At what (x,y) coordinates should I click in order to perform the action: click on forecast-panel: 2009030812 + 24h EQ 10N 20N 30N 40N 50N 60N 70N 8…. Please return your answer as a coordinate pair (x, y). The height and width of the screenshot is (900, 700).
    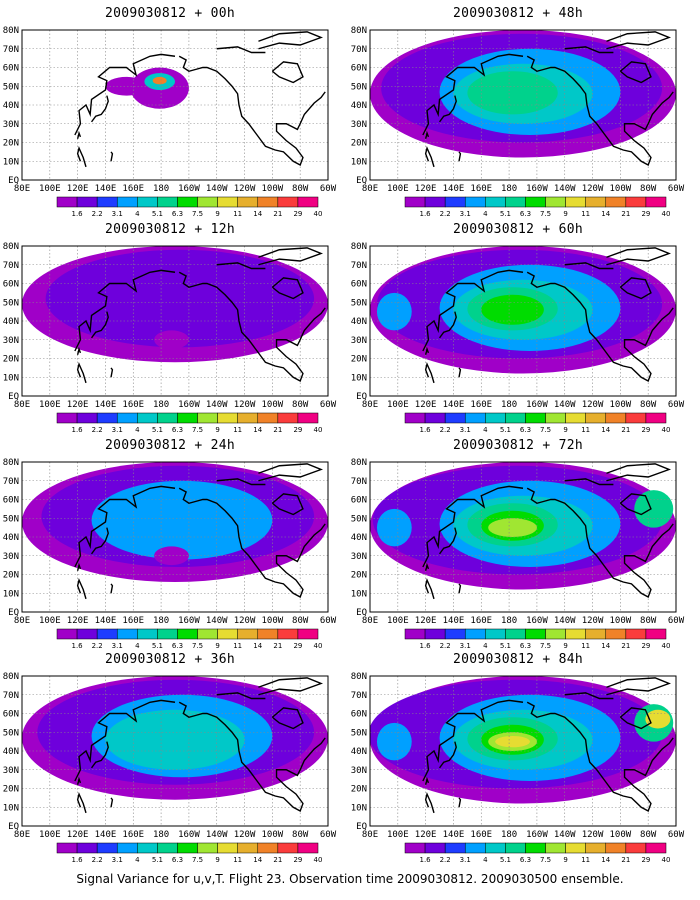
    Looking at the image, I should click on (170, 548).